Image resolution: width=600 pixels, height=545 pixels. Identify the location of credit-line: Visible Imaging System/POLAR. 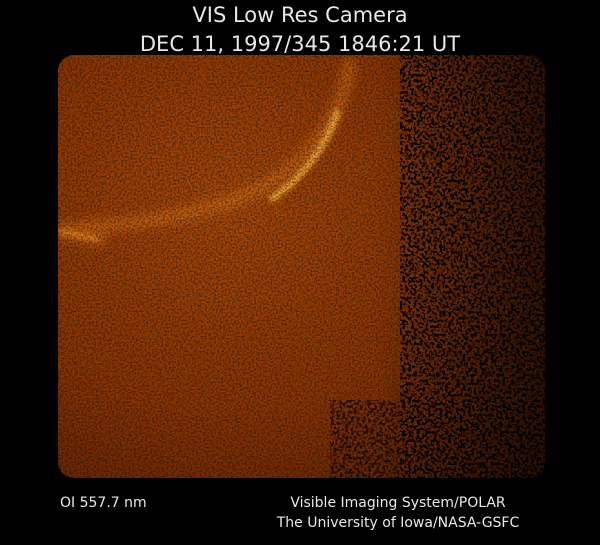
(398, 503).